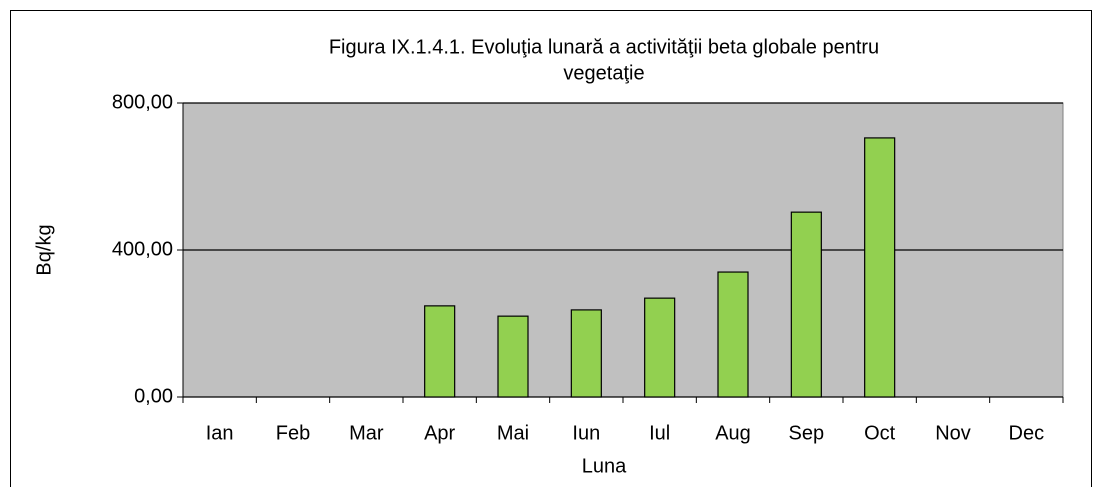 The image size is (1093, 487). Describe the element at coordinates (293, 433) in the screenshot. I see `x-tick-label: Feb` at that location.